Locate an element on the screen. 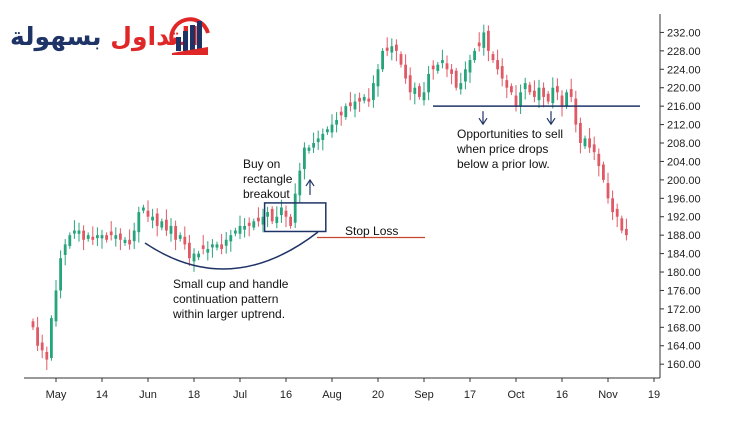 The width and height of the screenshot is (729, 422). y-tick-label: 196.00 is located at coordinates (684, 199).